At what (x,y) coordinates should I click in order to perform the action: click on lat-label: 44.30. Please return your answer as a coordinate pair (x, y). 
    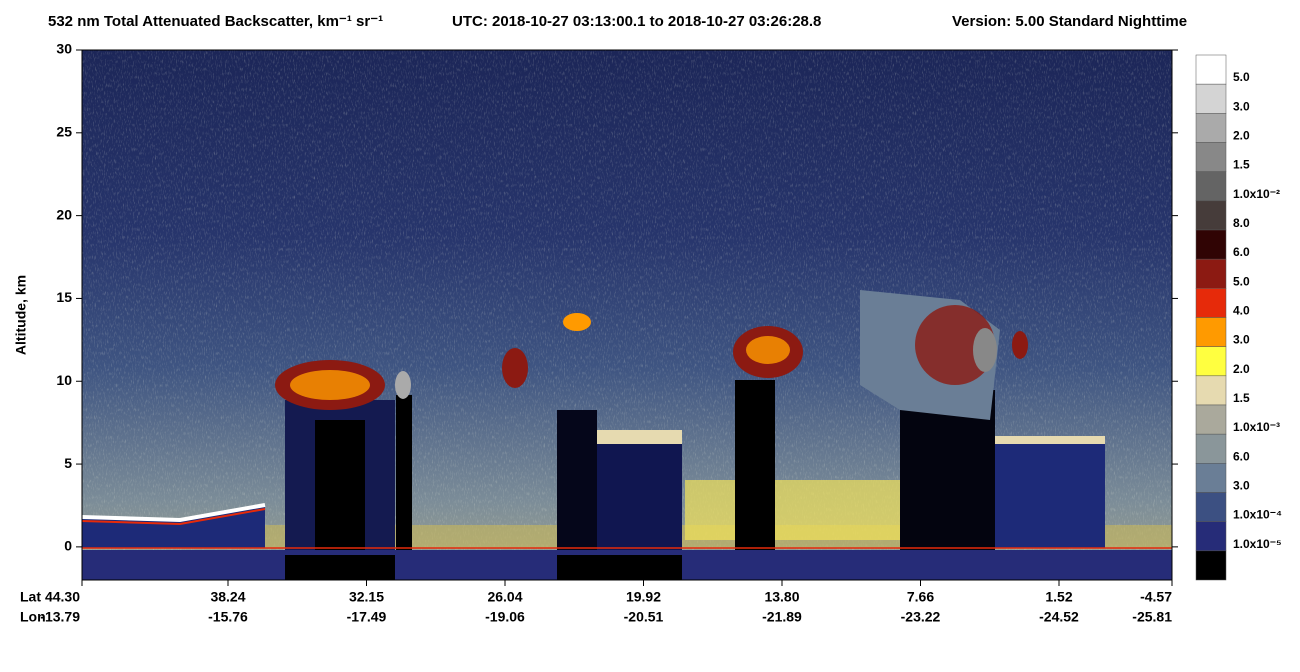
    Looking at the image, I should click on (62, 597).